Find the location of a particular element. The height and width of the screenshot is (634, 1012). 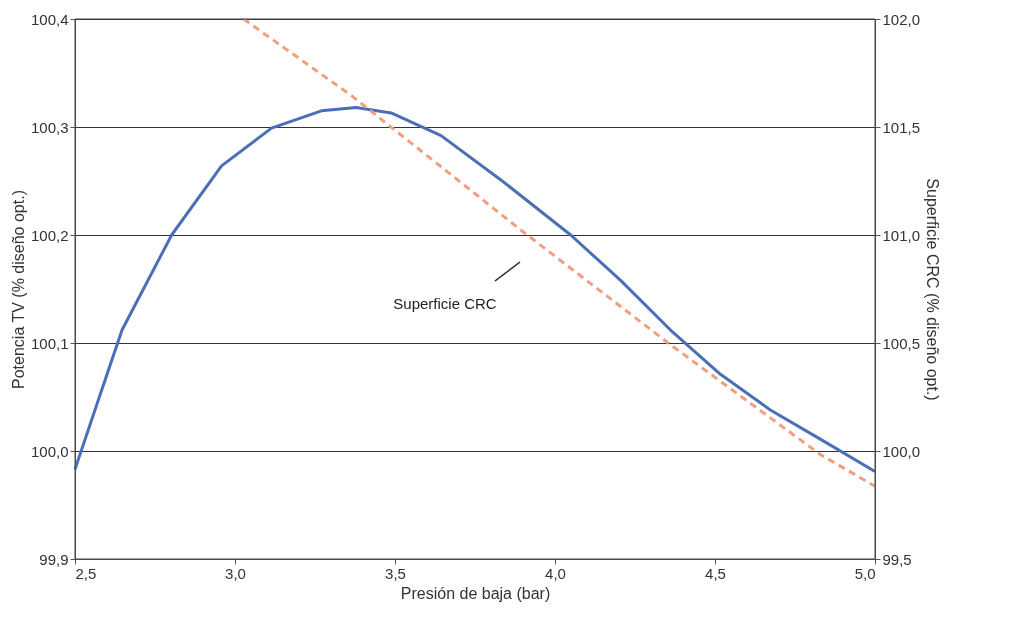

y-tick-label: 100,3 is located at coordinates (49, 127).